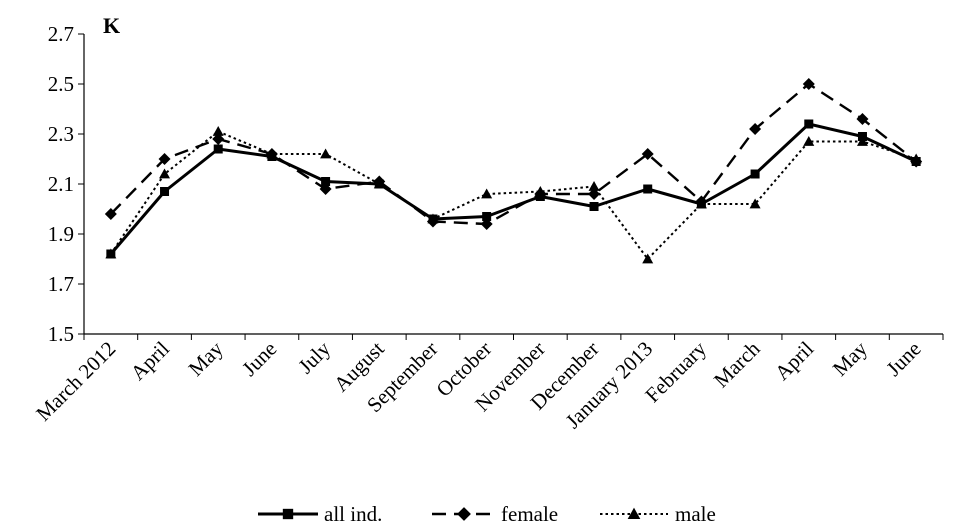 This screenshot has width=955, height=525. Describe the element at coordinates (737, 364) in the screenshot. I see `x-tick-label: March` at that location.